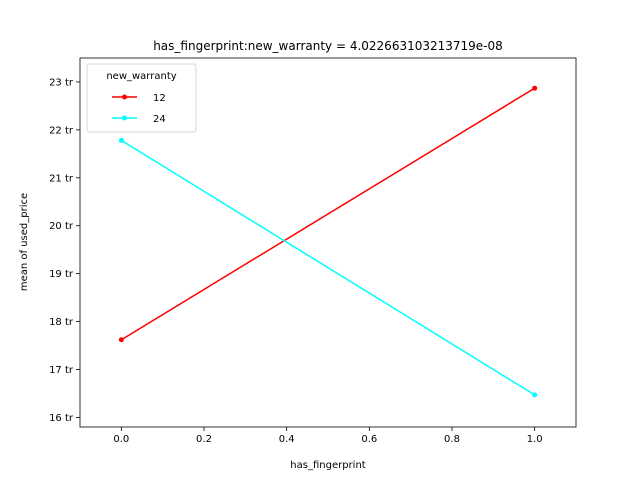 This screenshot has height=480, width=640. Describe the element at coordinates (287, 439) in the screenshot. I see `x-tick-label: 0.4` at that location.